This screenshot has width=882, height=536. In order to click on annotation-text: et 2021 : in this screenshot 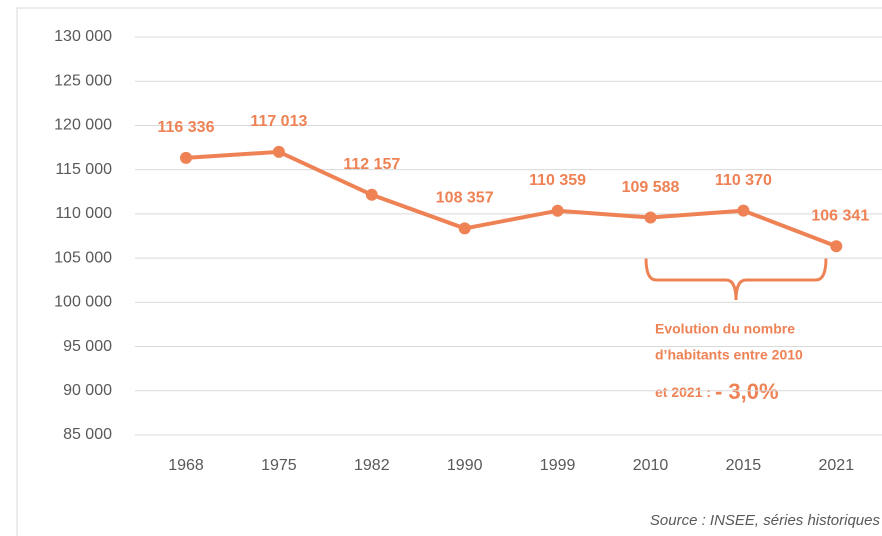, I will do `click(685, 392)`.